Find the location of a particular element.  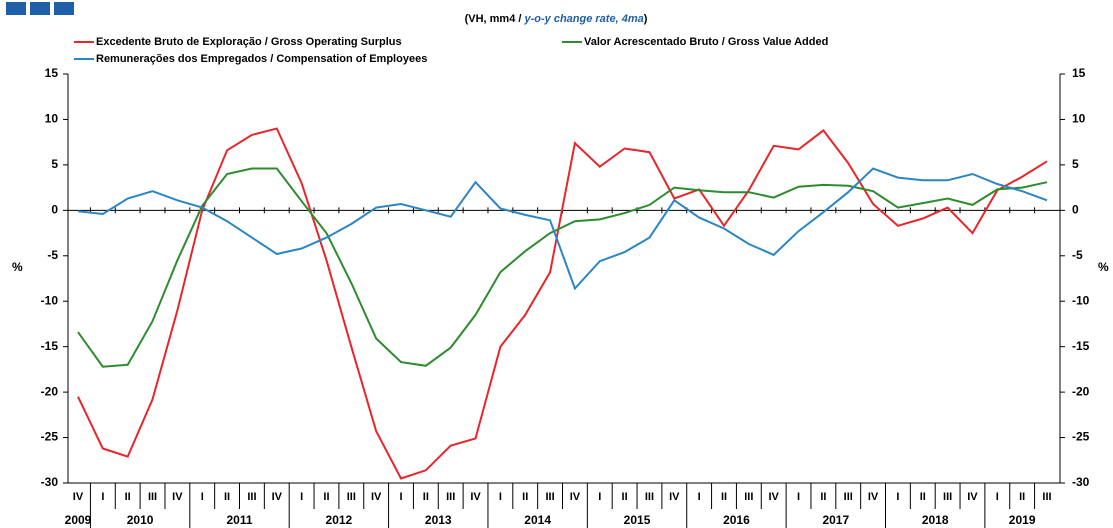

y2-tick-label: 15 is located at coordinates (1079, 73).